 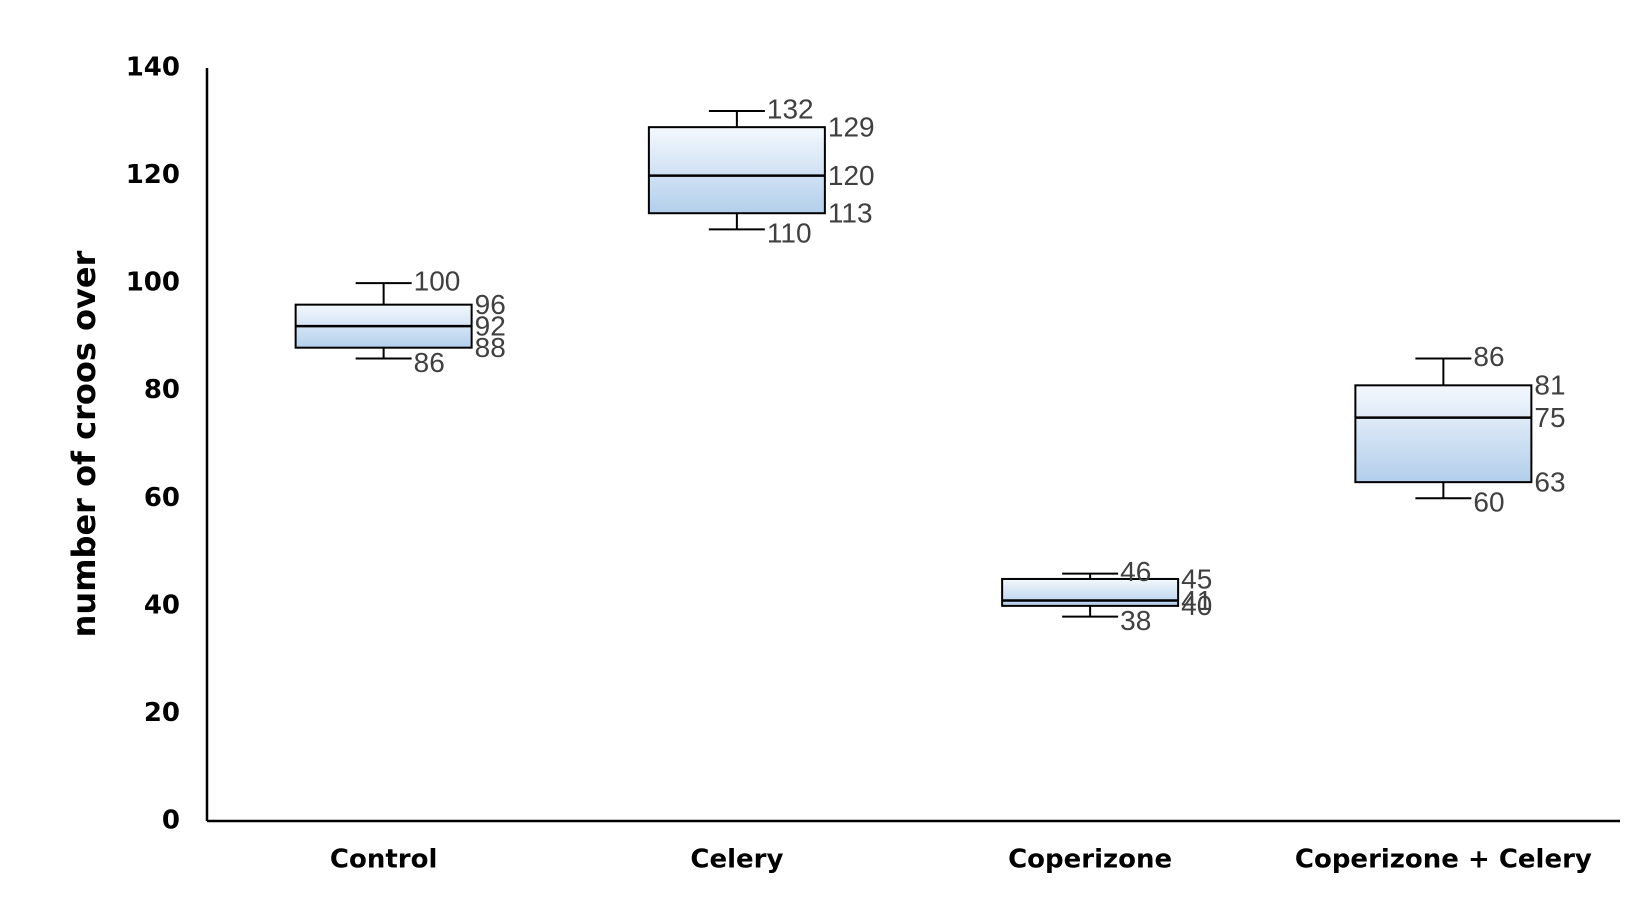 What do you see at coordinates (383, 860) in the screenshot?
I see `x-category-label: Control` at bounding box center [383, 860].